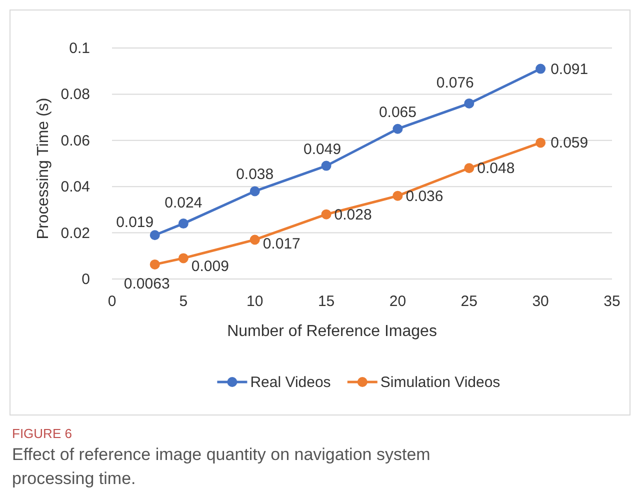  Describe the element at coordinates (496, 169) in the screenshot. I see `data-label: 0.048` at that location.